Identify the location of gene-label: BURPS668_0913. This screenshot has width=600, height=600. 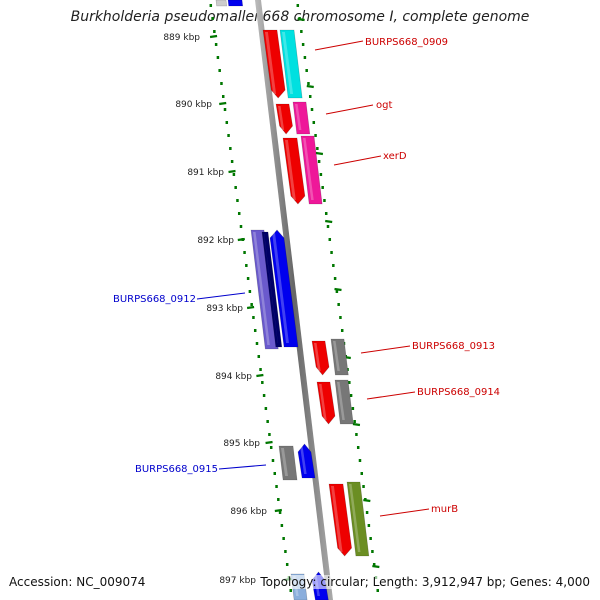
(453, 346).